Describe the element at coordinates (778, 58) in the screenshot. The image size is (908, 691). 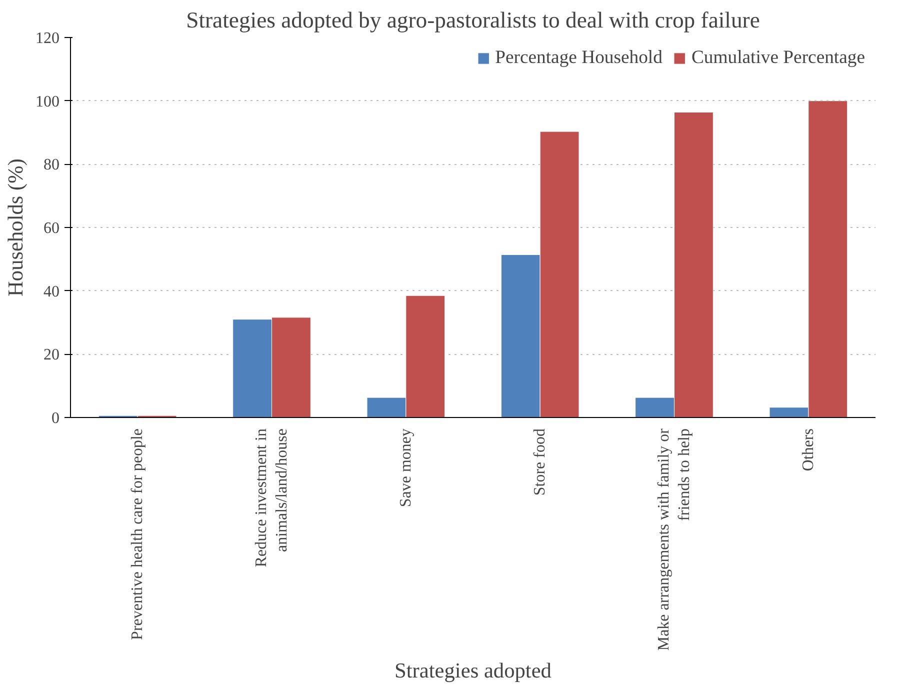
I see `legend-label: Cumulative Percentage` at that location.